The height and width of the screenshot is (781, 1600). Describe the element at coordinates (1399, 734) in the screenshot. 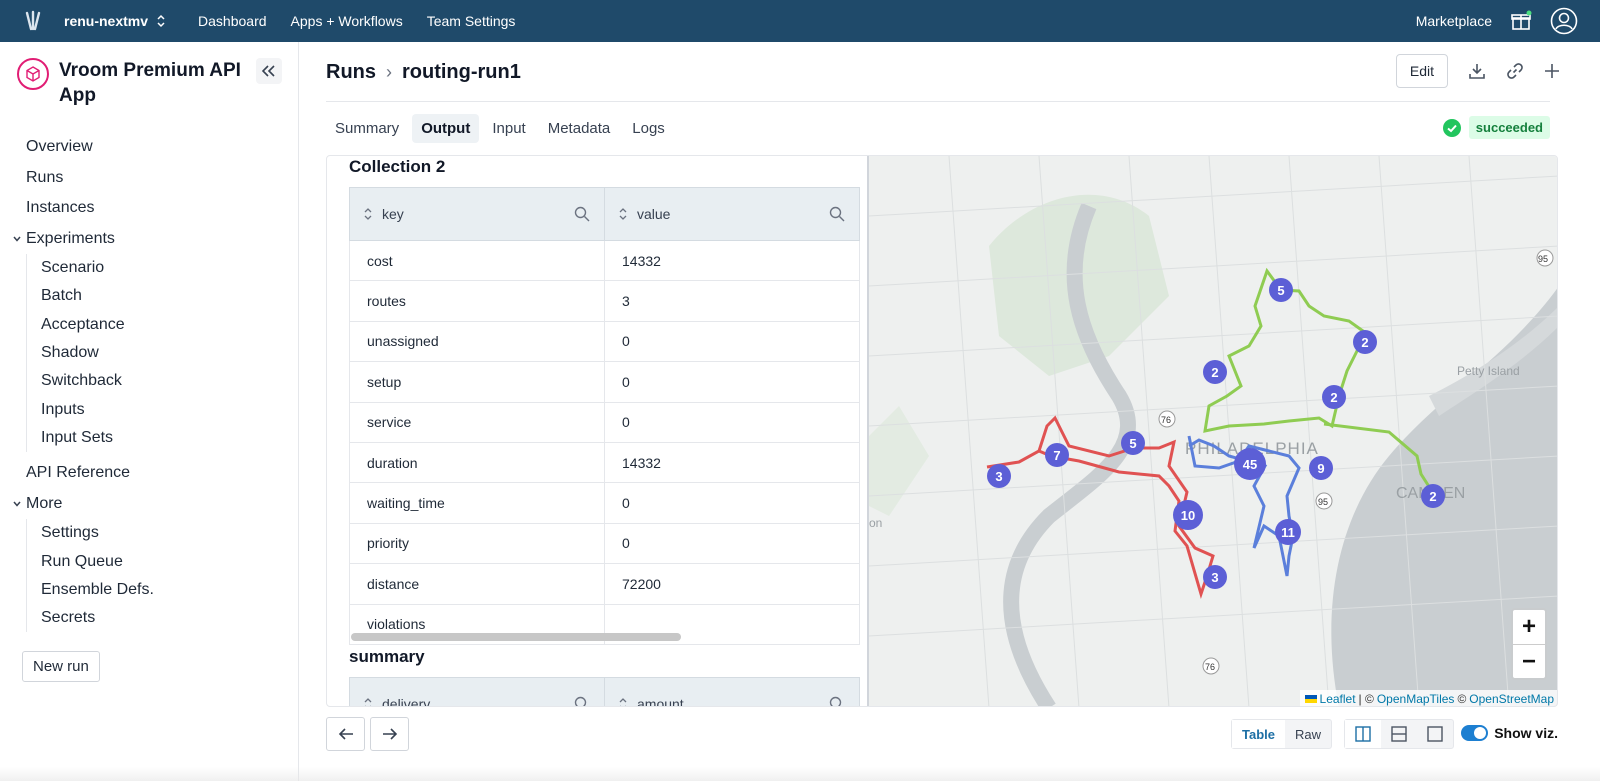

I see `layout-split-horizontal-icon` at that location.